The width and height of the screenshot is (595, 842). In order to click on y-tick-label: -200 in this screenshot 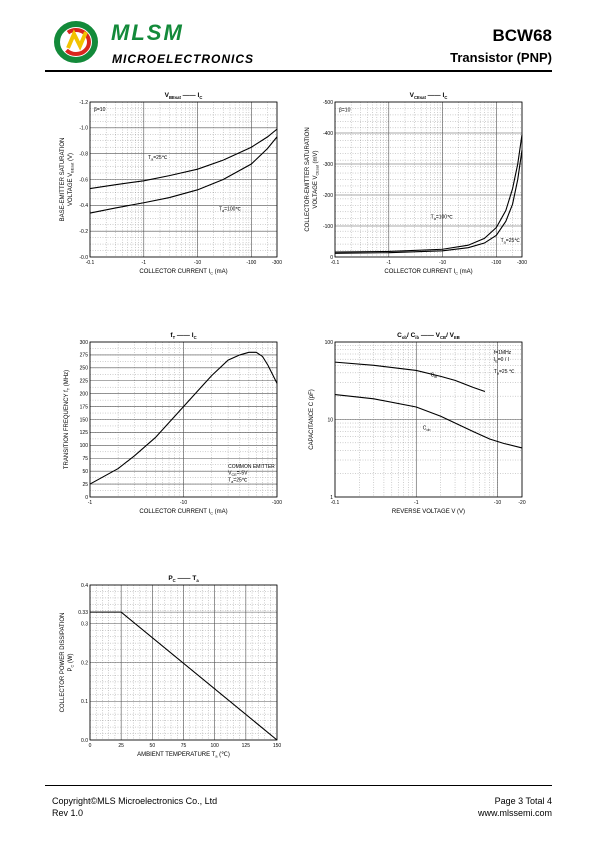, I will do `click(328, 196)`.